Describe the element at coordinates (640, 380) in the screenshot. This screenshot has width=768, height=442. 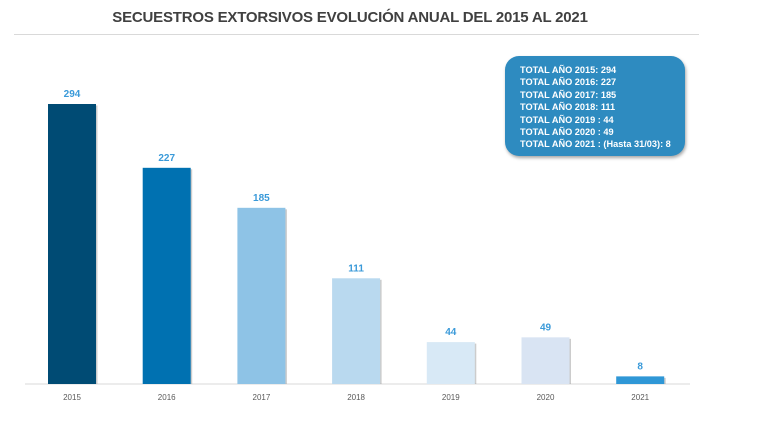
I see `bar-2021` at that location.